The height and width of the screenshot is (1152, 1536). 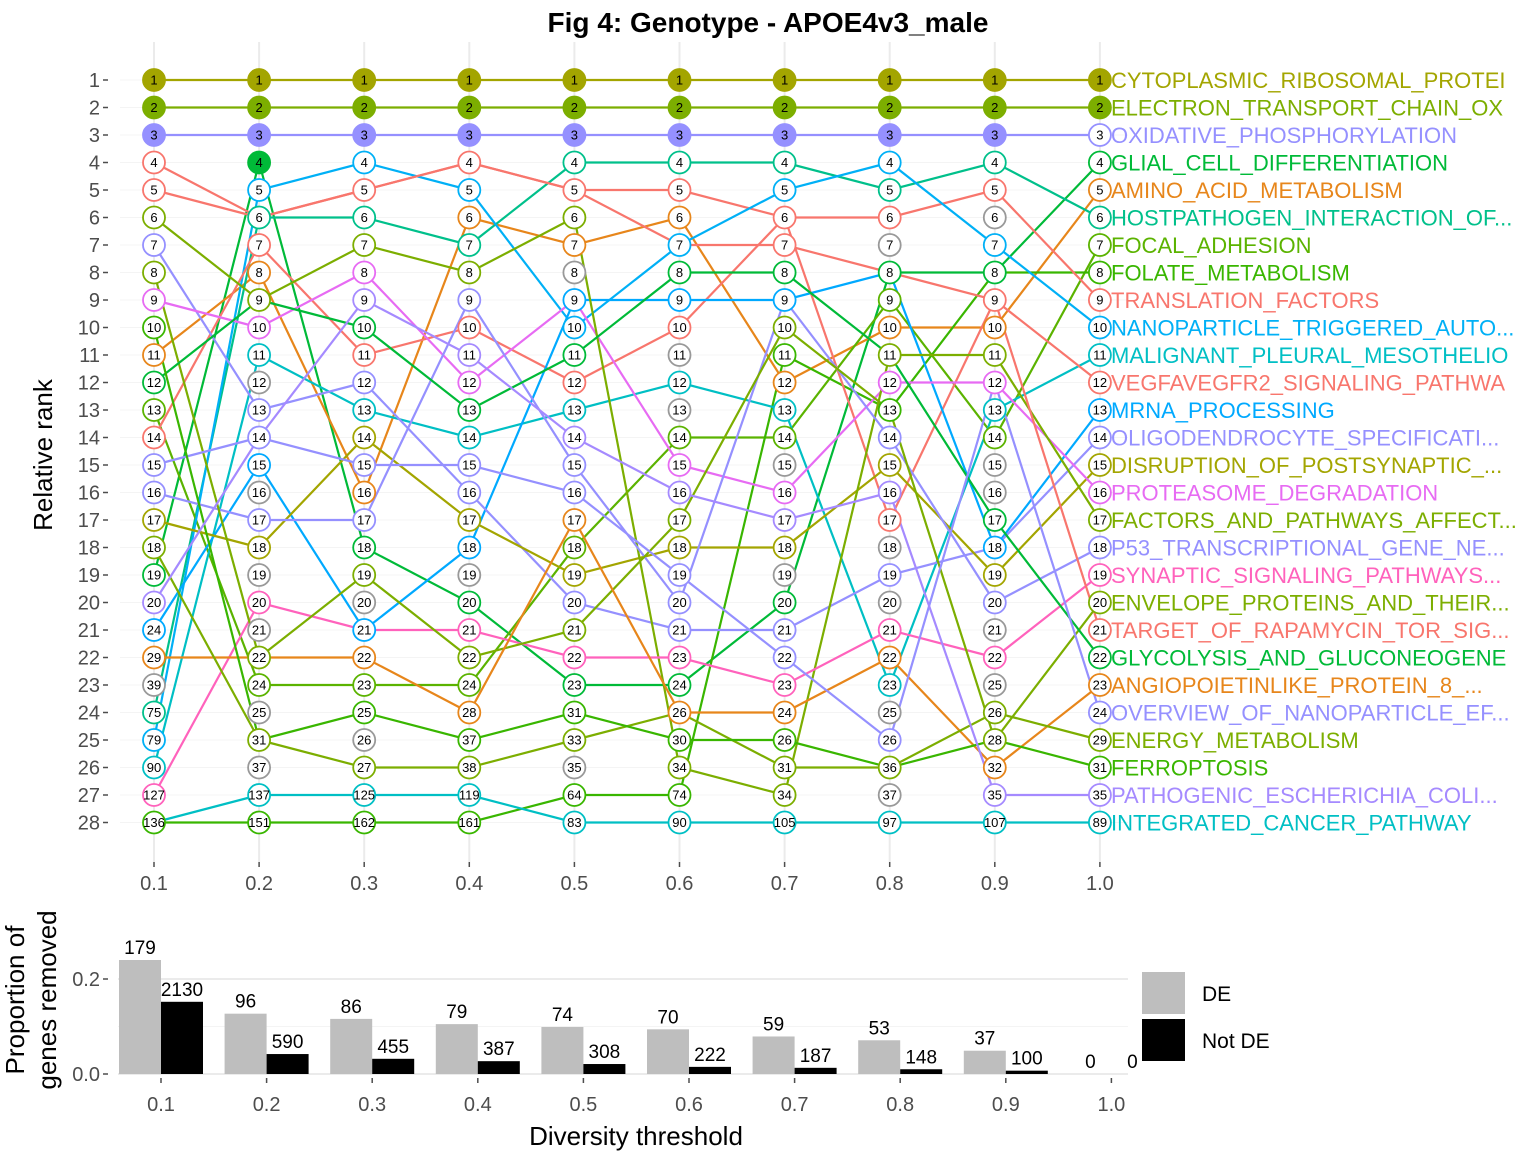 I want to click on bar-value-label: 79, so click(x=456, y=1012).